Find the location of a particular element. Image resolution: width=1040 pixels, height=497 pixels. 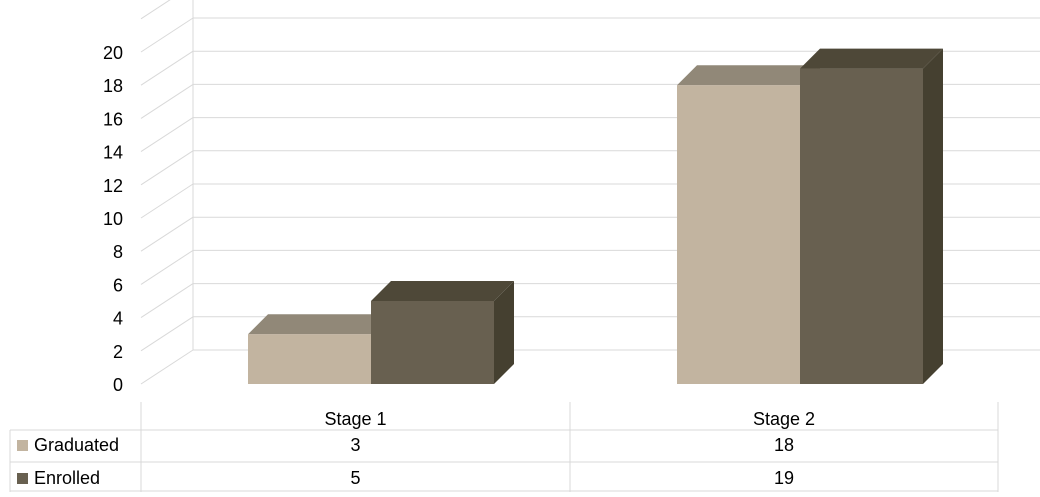

y-tick-label: 2 is located at coordinates (118, 352).